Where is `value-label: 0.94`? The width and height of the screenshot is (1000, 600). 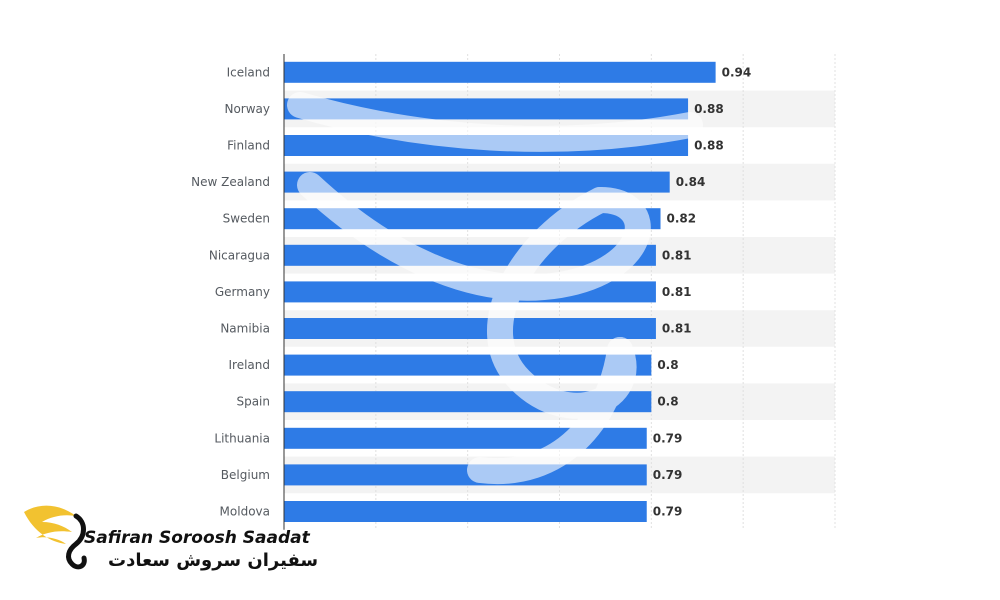 value-label: 0.94 is located at coordinates (737, 72).